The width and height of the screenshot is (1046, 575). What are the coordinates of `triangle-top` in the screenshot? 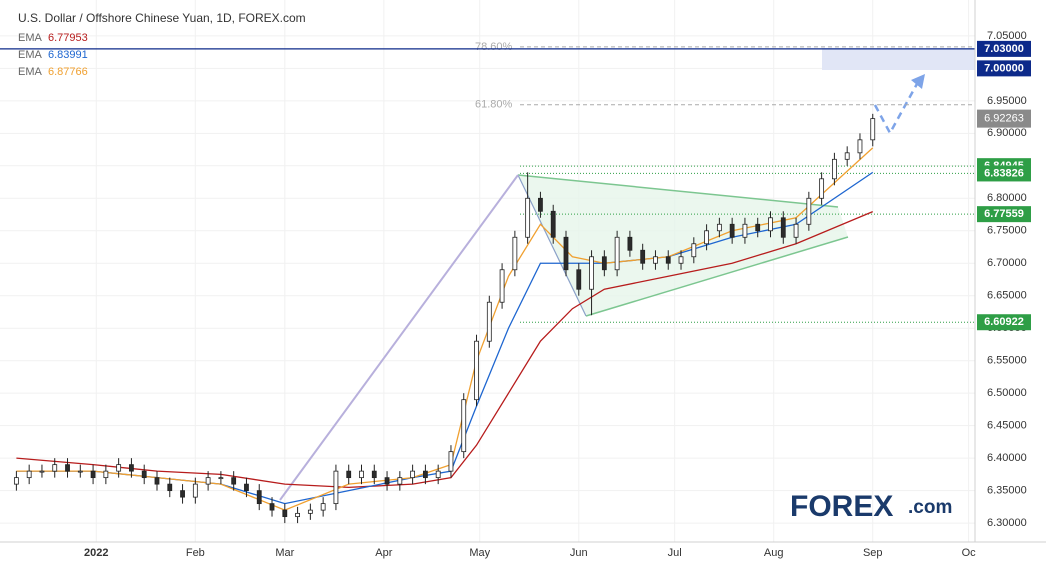 It's located at (678, 191).